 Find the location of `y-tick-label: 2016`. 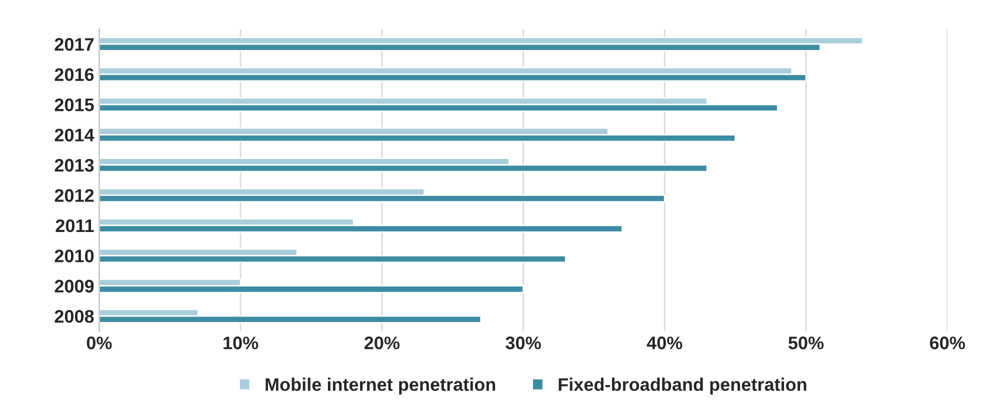

y-tick-label: 2016 is located at coordinates (74, 75).